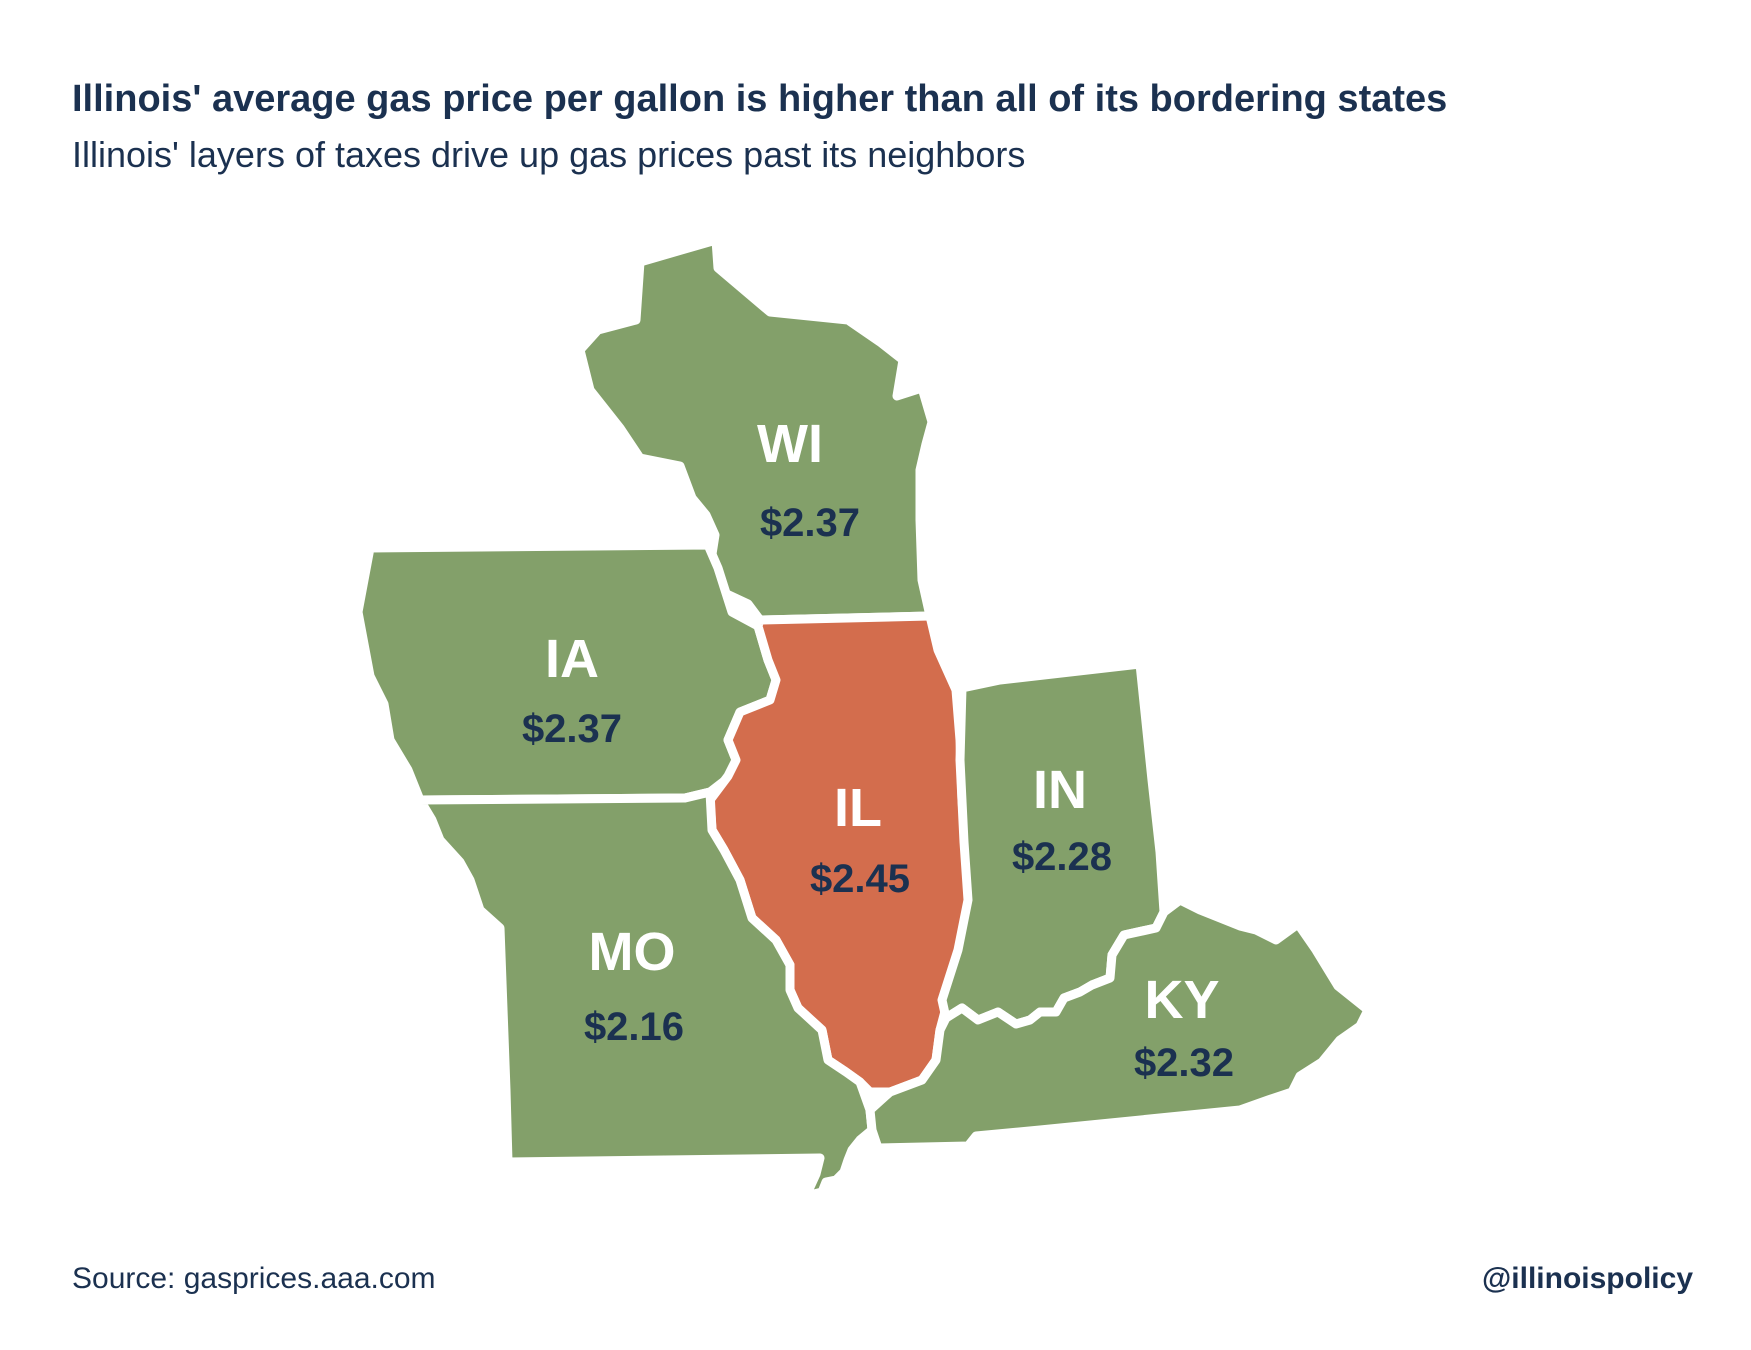  What do you see at coordinates (790, 444) in the screenshot?
I see `state-label-wi: WI` at bounding box center [790, 444].